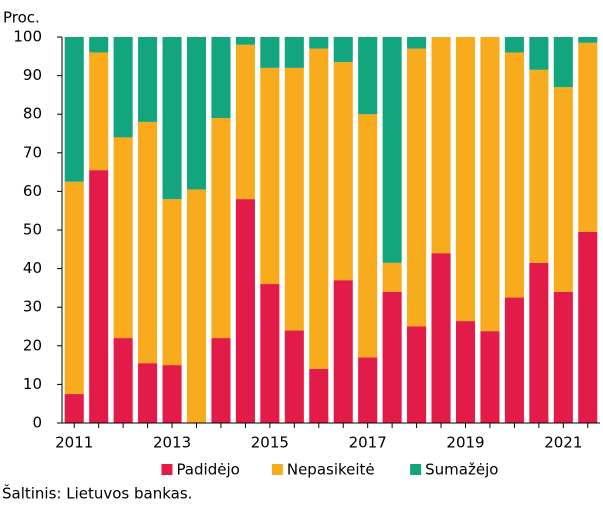 This screenshot has width=603, height=506. I want to click on y-tick-label: 100, so click(27, 37).